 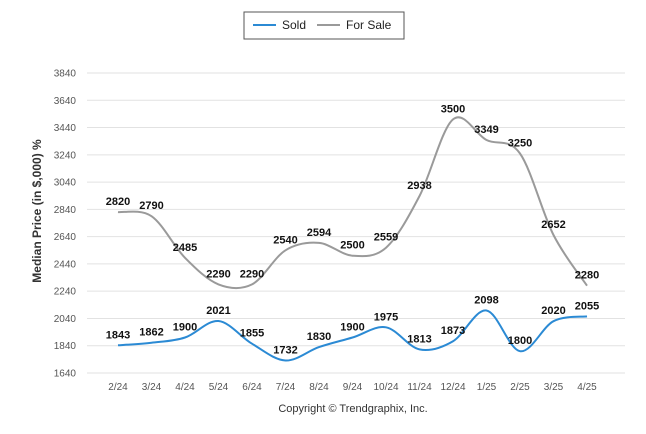 I want to click on x-tick-label: 1/25, so click(x=487, y=387).